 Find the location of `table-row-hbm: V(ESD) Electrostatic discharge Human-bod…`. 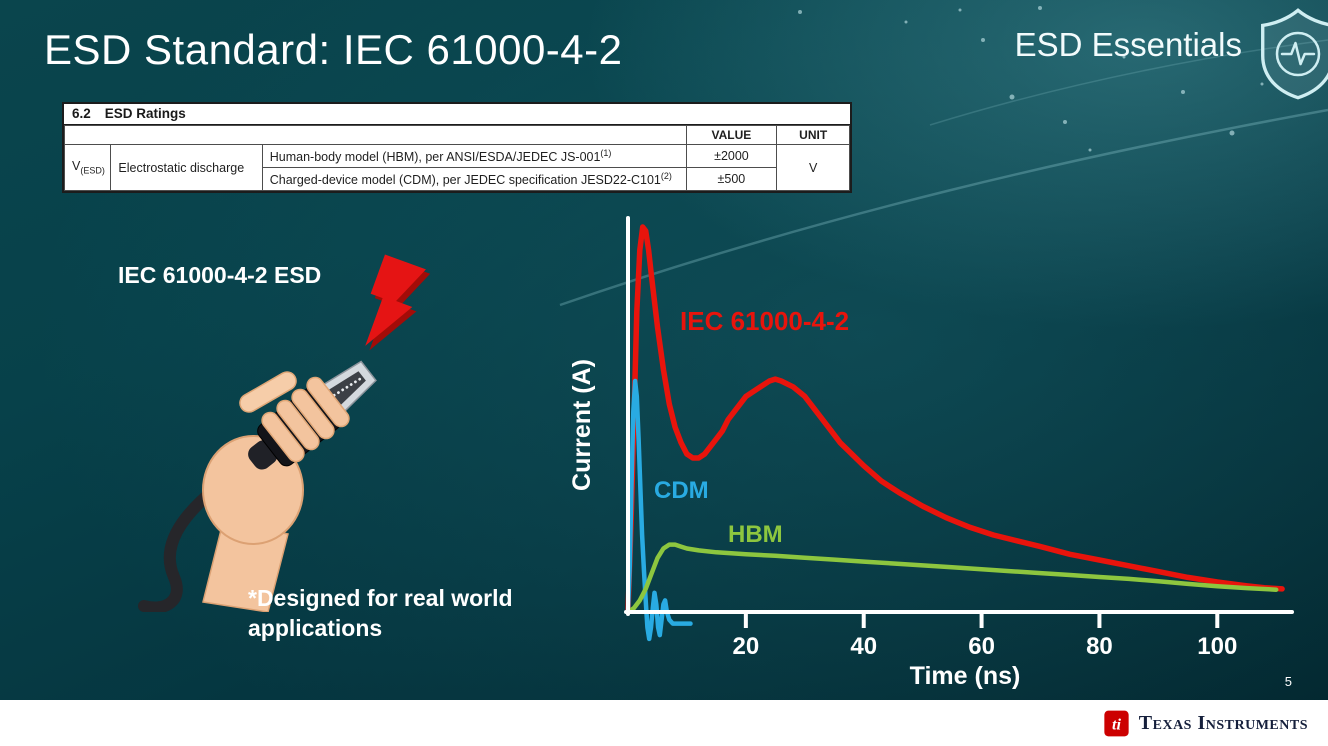

table-row-hbm: V(ESD) Electrostatic discharge Human-bod… is located at coordinates (456, 167).